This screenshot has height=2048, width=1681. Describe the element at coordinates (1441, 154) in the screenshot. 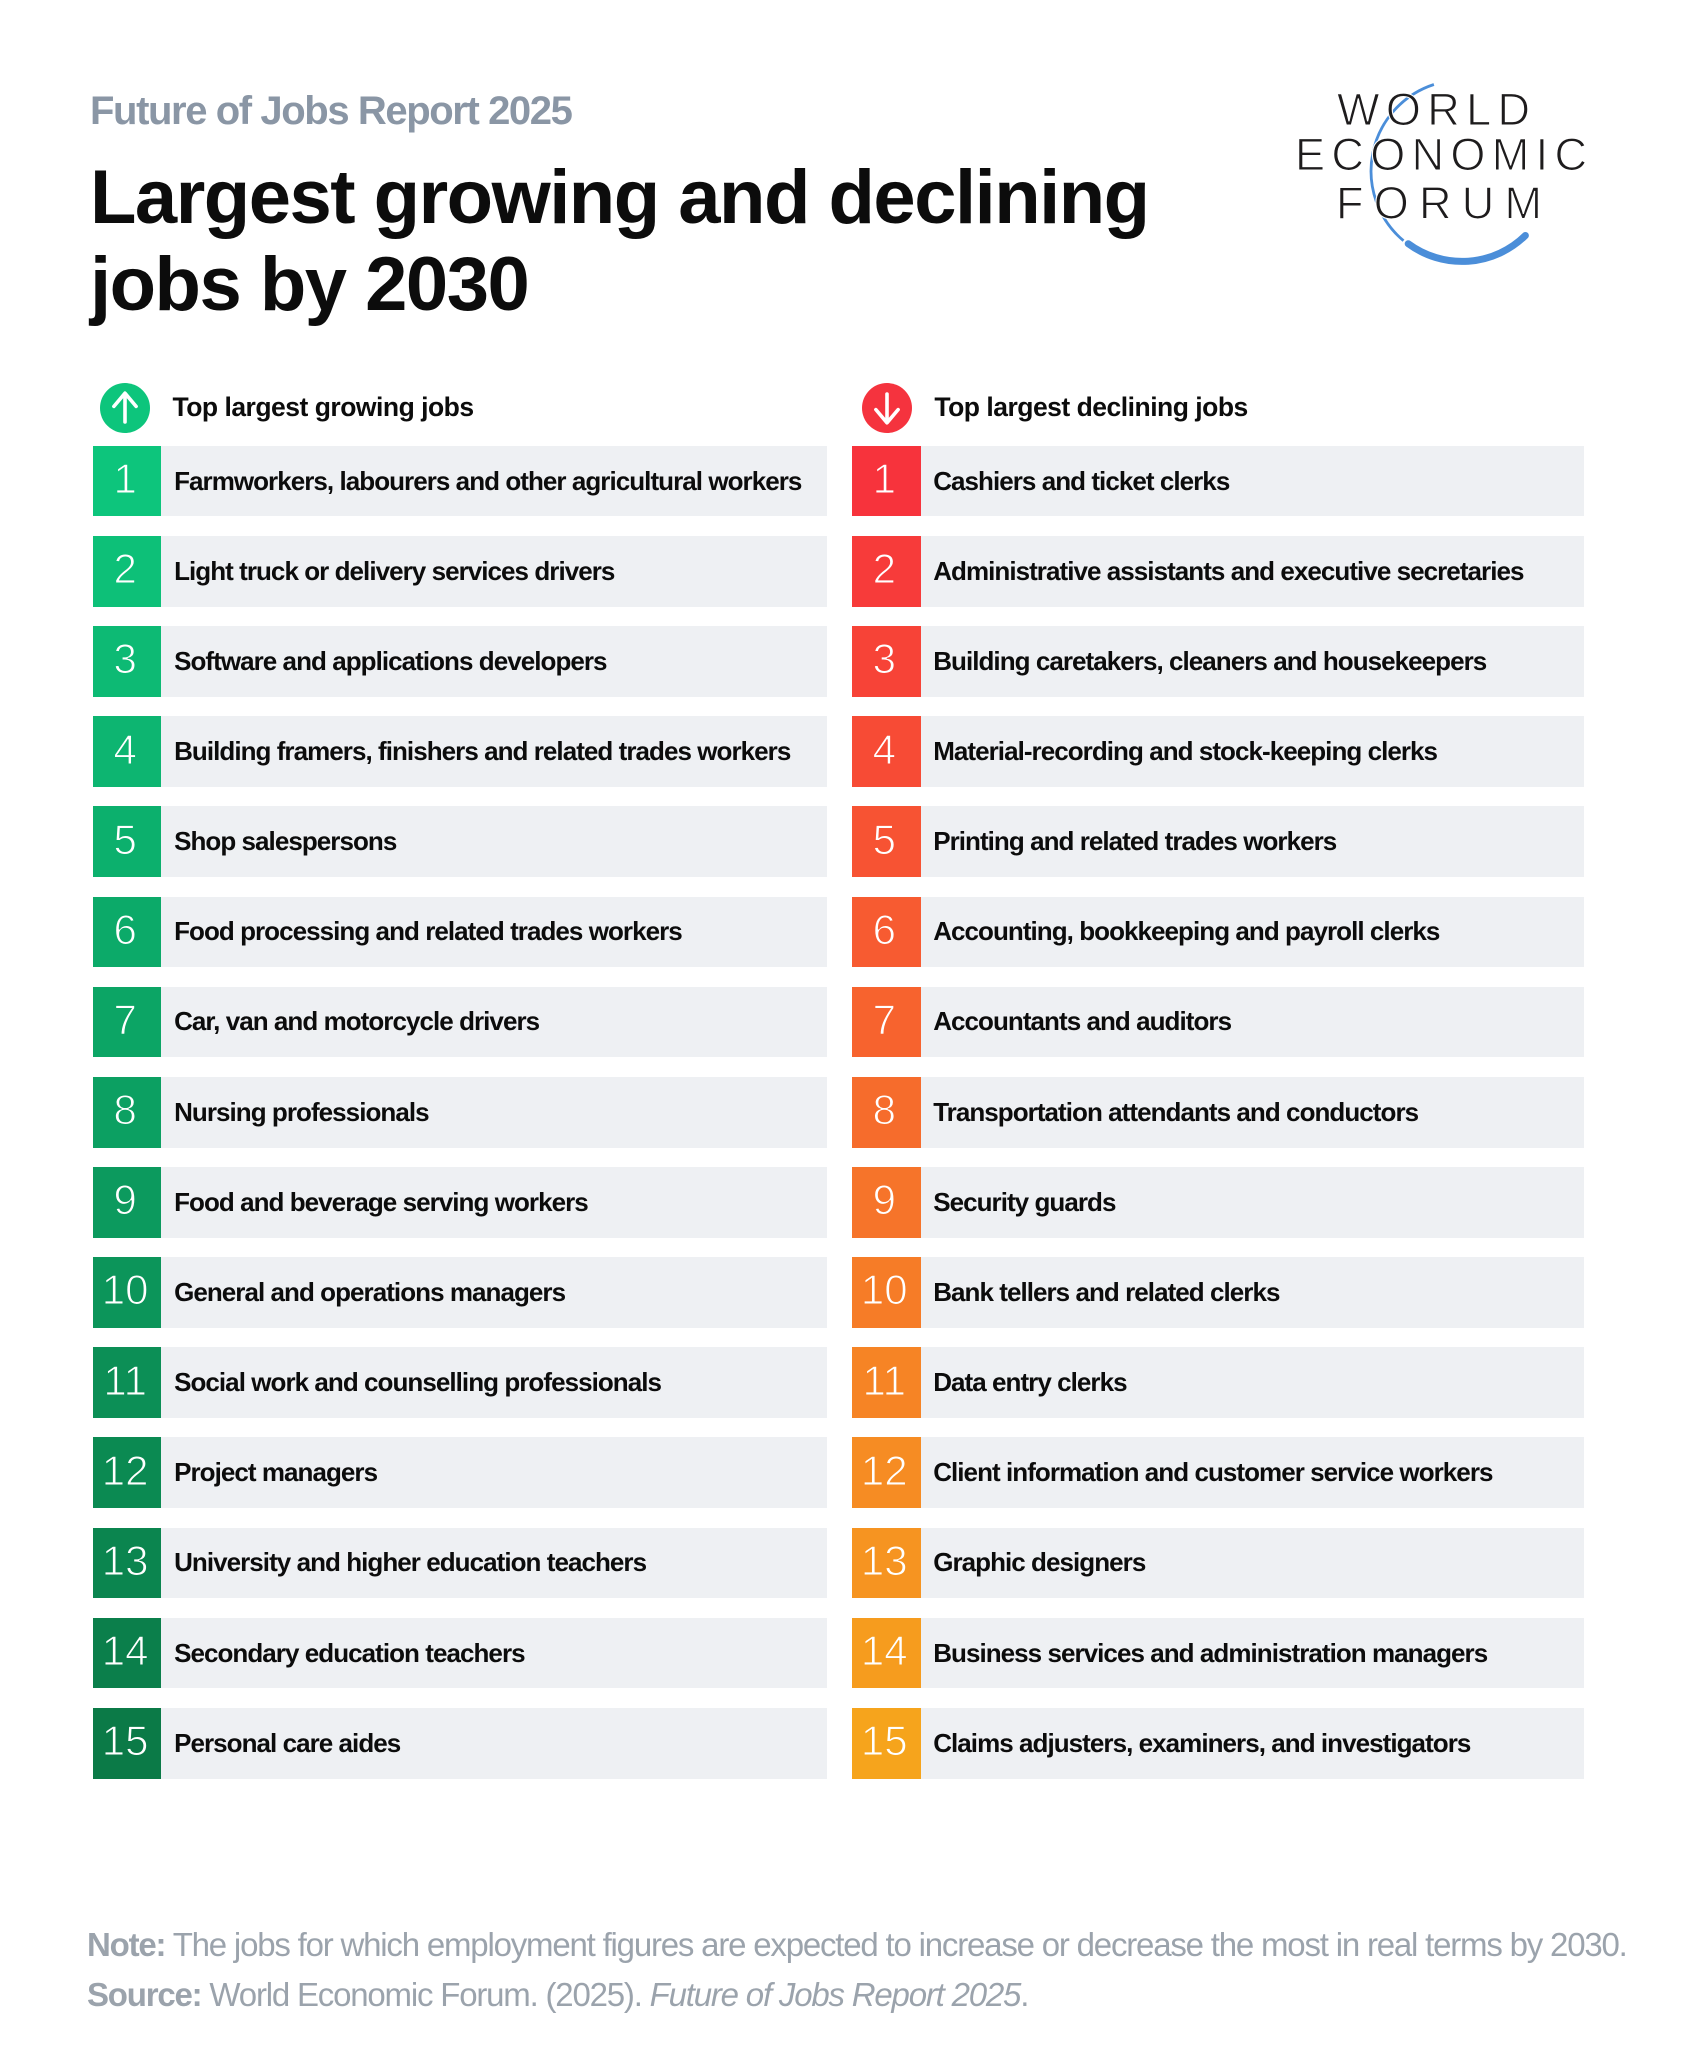

I see `svg-text: ECONOMIC` at that location.